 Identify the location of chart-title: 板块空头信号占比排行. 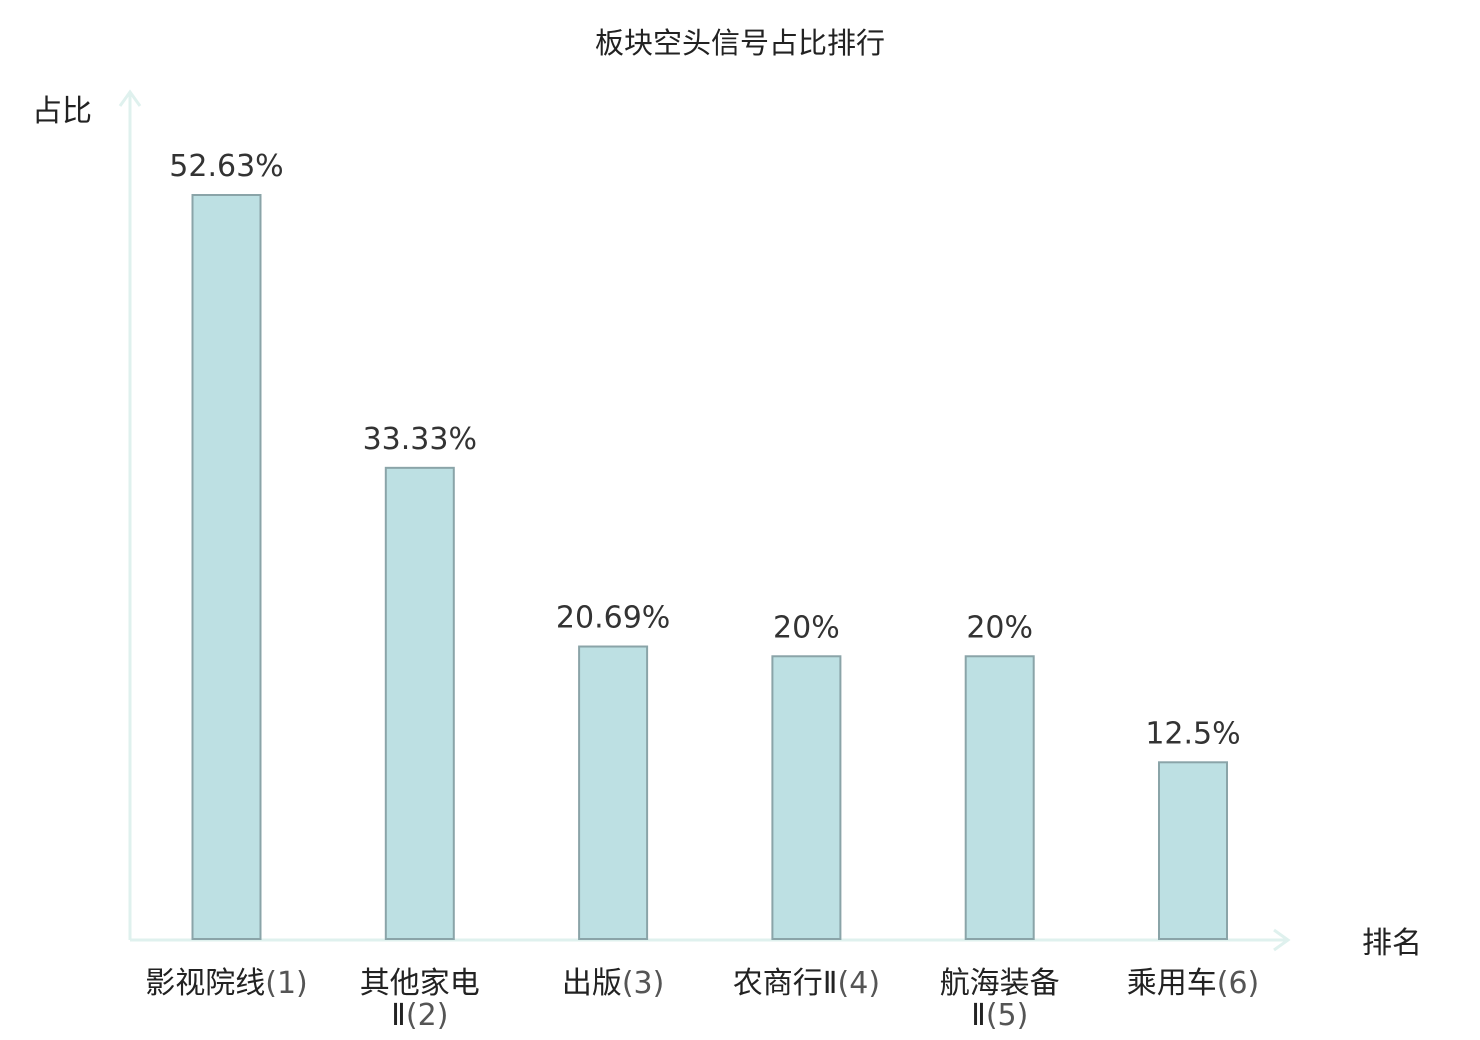
(740, 43).